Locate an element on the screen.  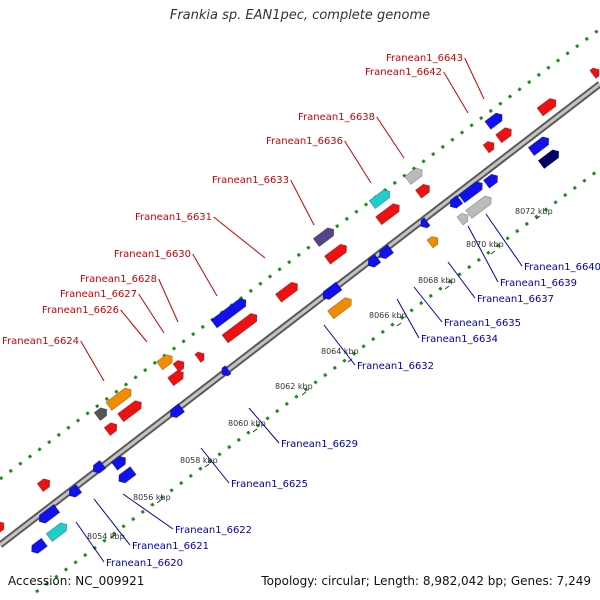
gene-label-bottom: Franean1_6639 is located at coordinates (538, 283).